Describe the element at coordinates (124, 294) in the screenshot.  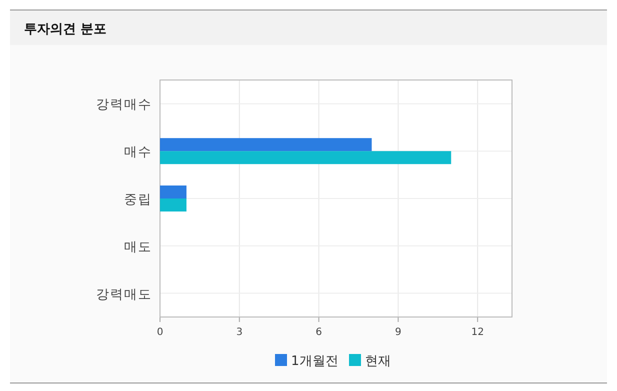
I see `y-tick-label: 강력매도` at that location.